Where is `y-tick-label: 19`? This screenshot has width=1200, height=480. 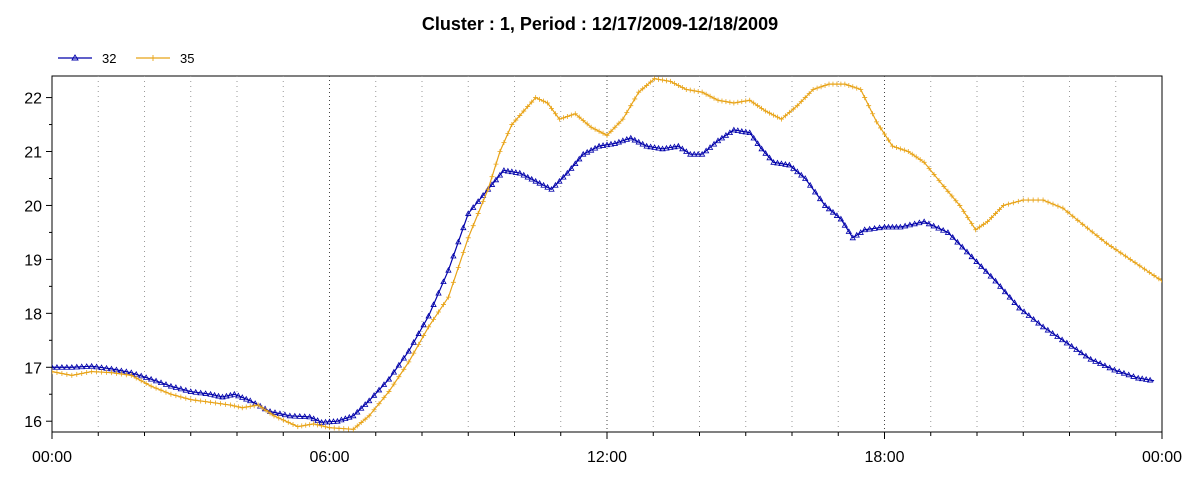 y-tick-label: 19 is located at coordinates (33, 260).